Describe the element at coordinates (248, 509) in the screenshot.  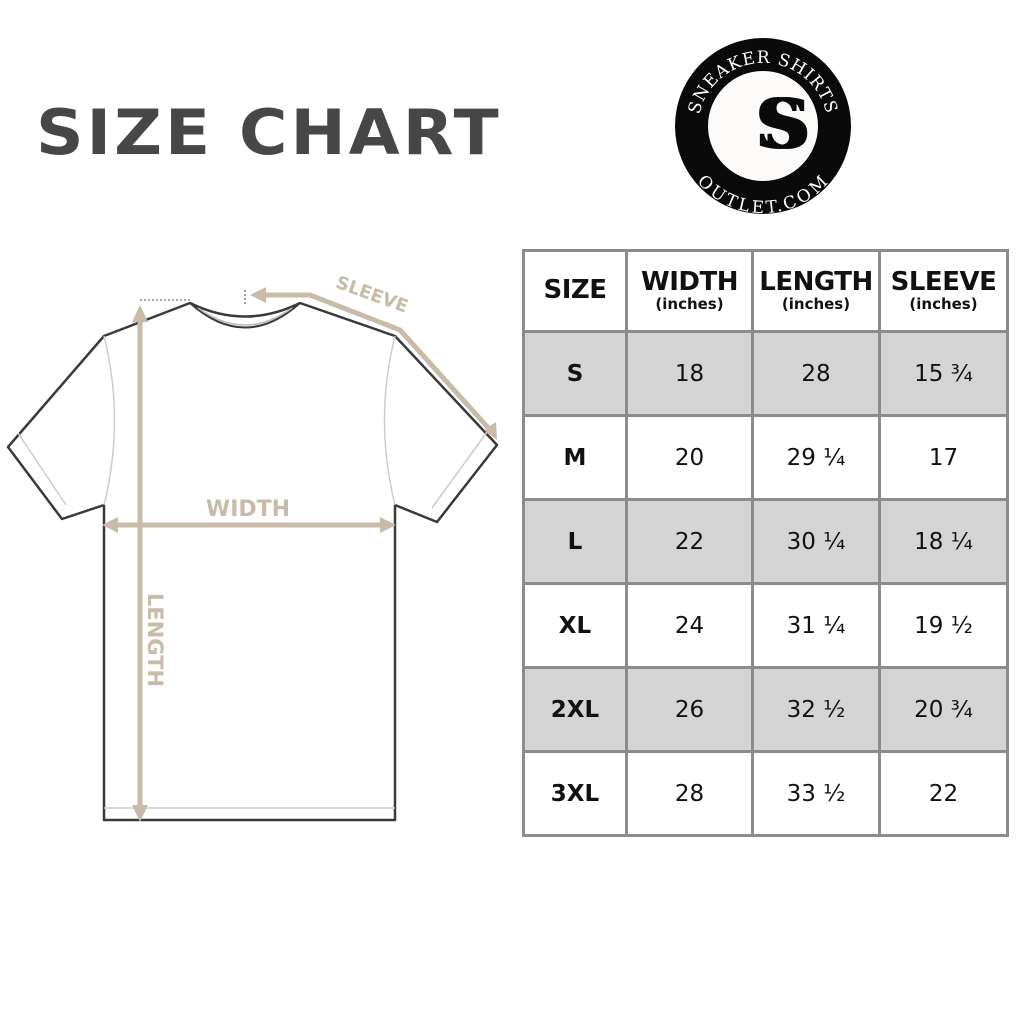
I see `width-label: WIDTH` at that location.